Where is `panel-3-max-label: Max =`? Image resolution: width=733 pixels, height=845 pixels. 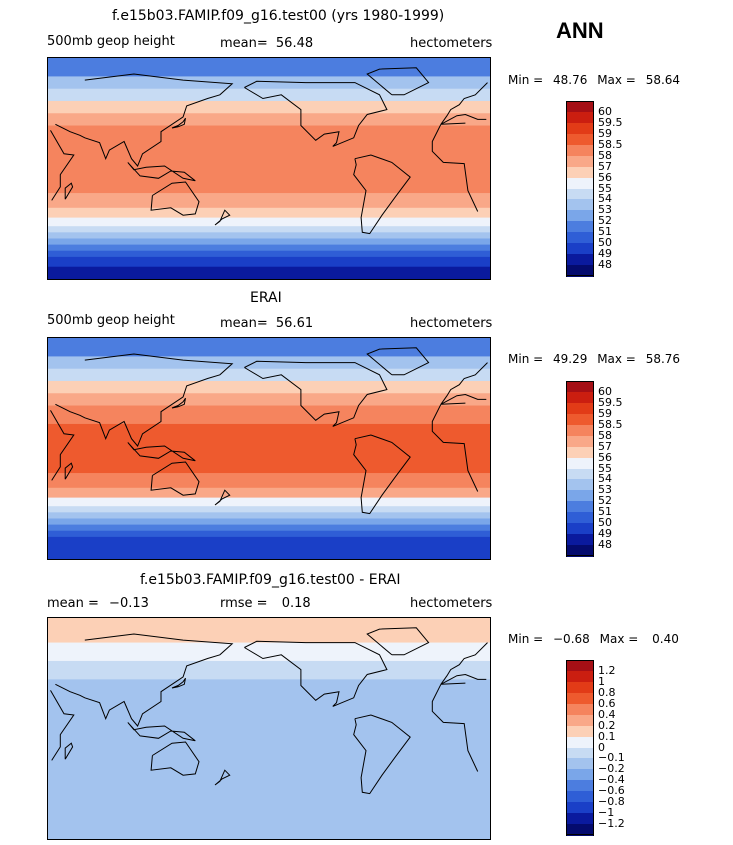 panel-3-max-label: Max = is located at coordinates (619, 639).